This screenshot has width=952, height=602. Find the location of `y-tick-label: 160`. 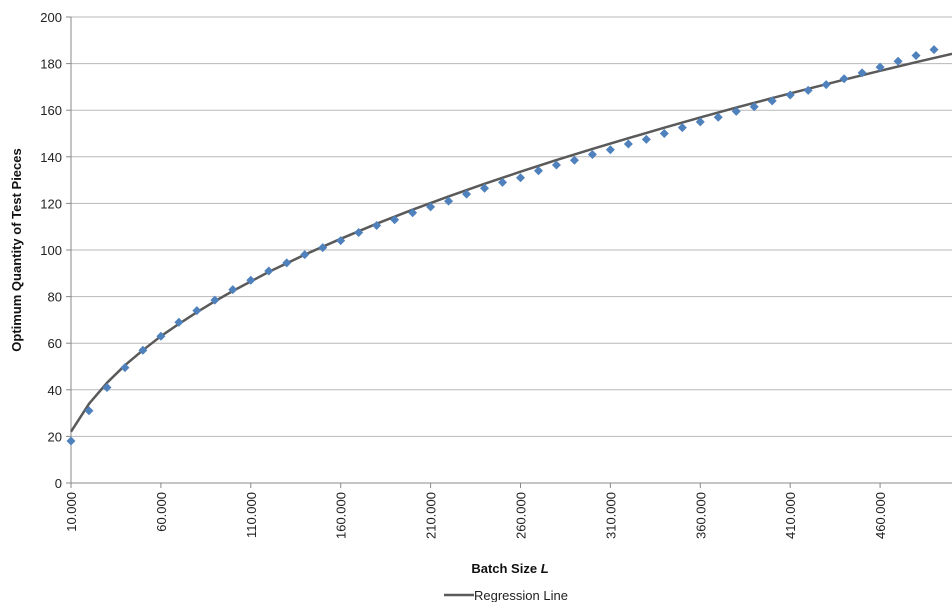

y-tick-label: 160 is located at coordinates (51, 110).